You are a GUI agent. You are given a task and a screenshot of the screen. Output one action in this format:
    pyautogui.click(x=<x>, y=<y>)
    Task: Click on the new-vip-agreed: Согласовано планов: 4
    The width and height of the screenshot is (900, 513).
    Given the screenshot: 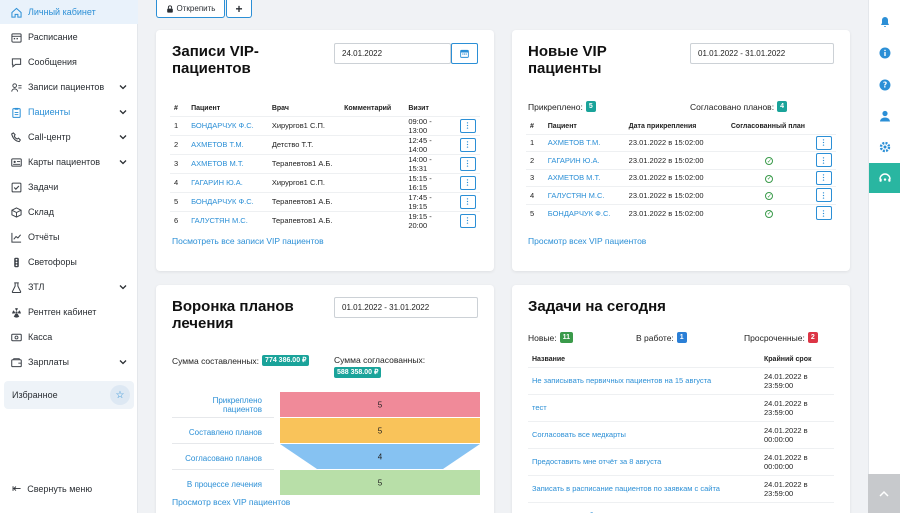 What is the action you would take?
    pyautogui.click(x=738, y=106)
    